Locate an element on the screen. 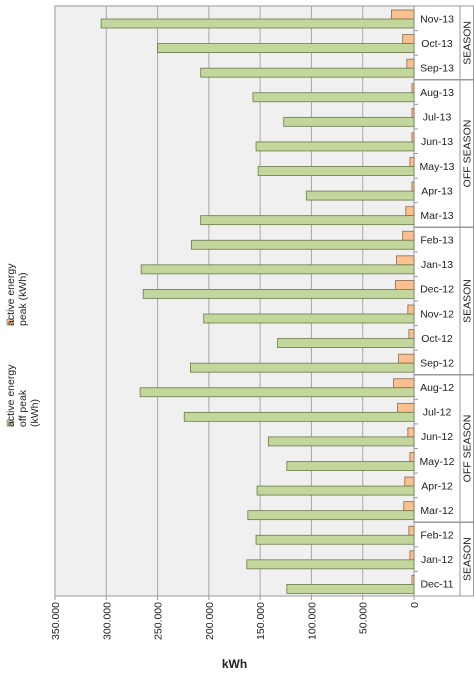  category-label: Jan-13 is located at coordinates (437, 265).